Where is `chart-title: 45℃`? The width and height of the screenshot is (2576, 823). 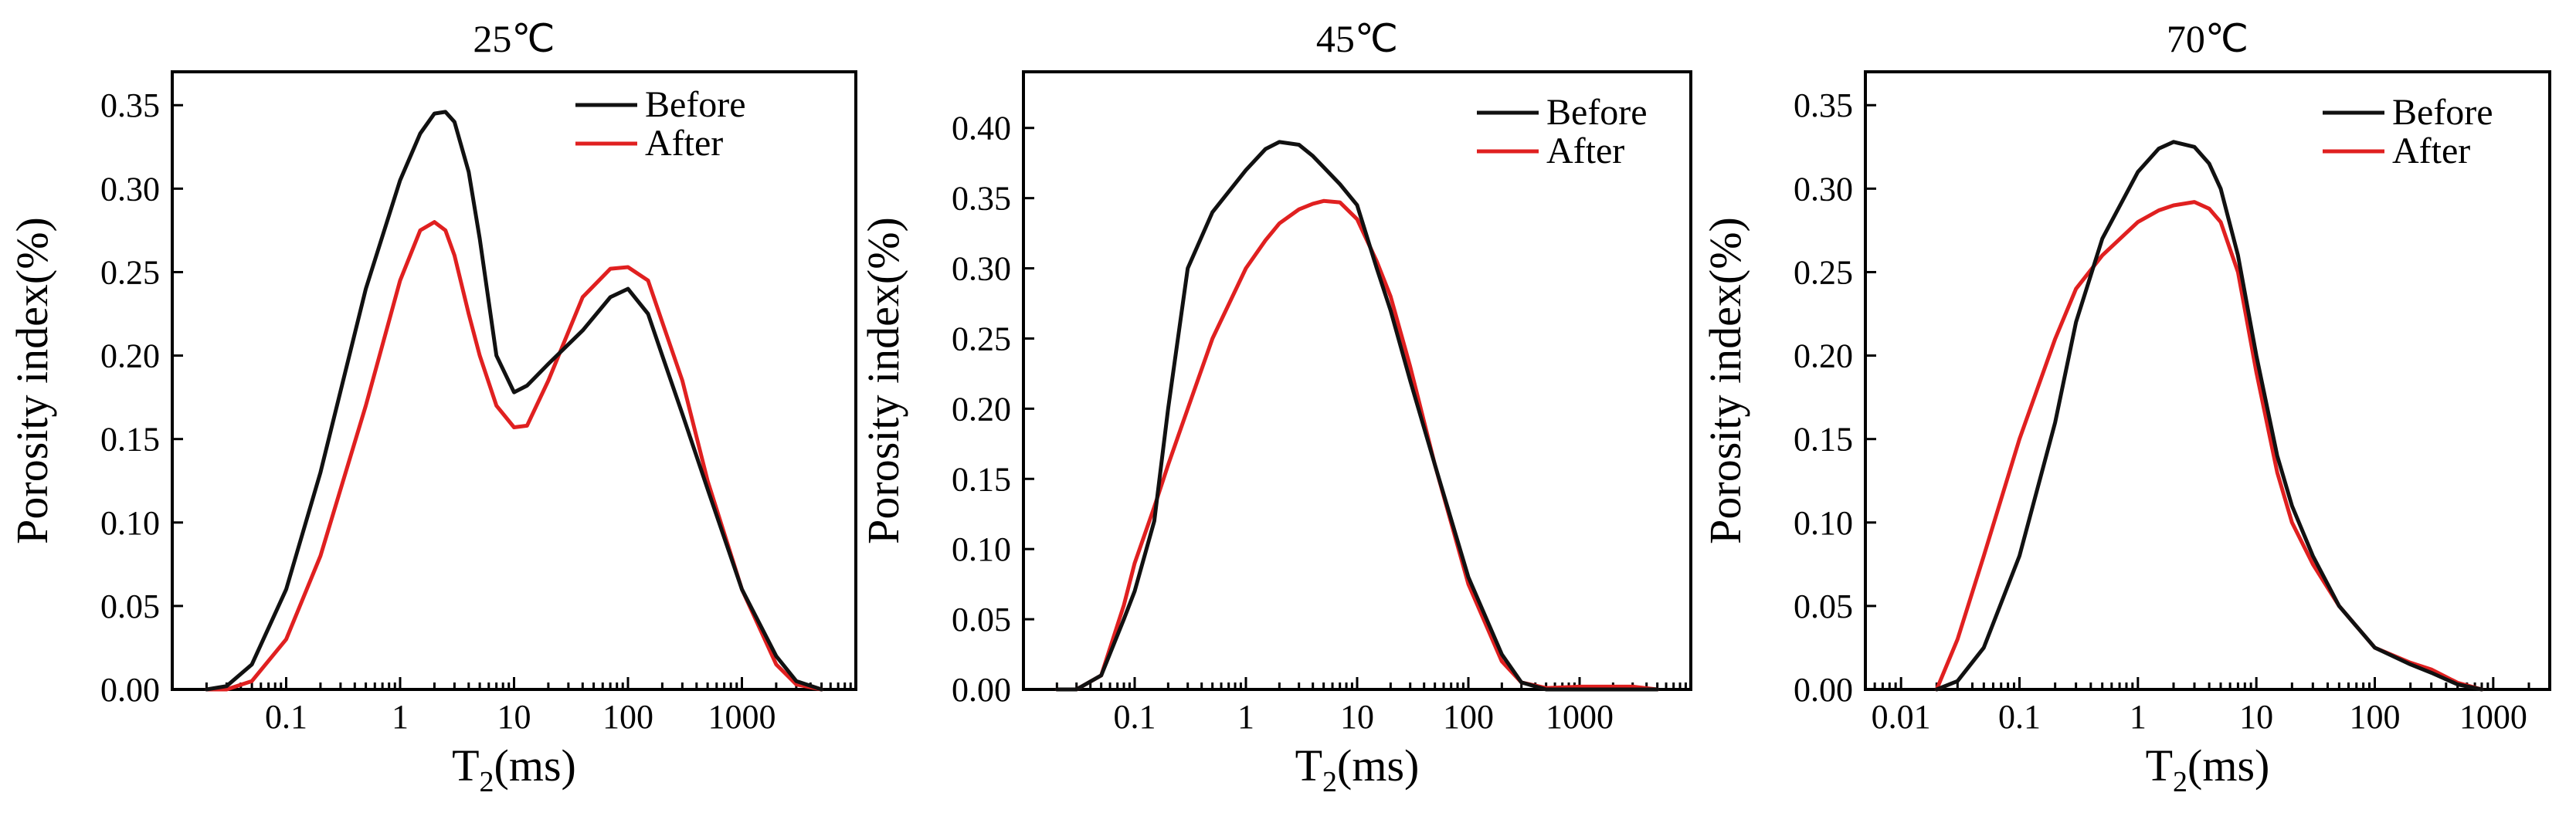 chart-title: 45℃ is located at coordinates (1357, 38).